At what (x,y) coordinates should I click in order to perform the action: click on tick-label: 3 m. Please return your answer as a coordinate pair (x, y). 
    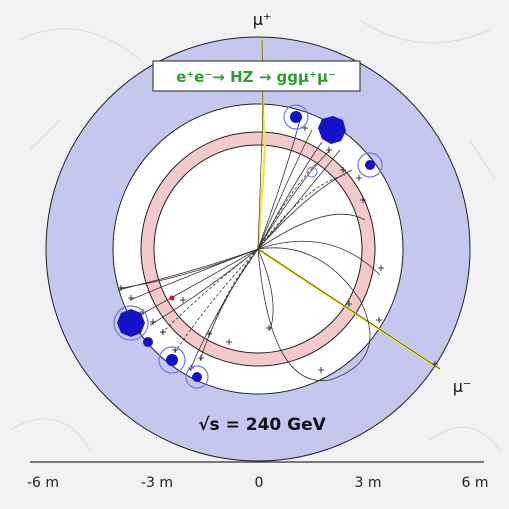
    Looking at the image, I should click on (368, 483).